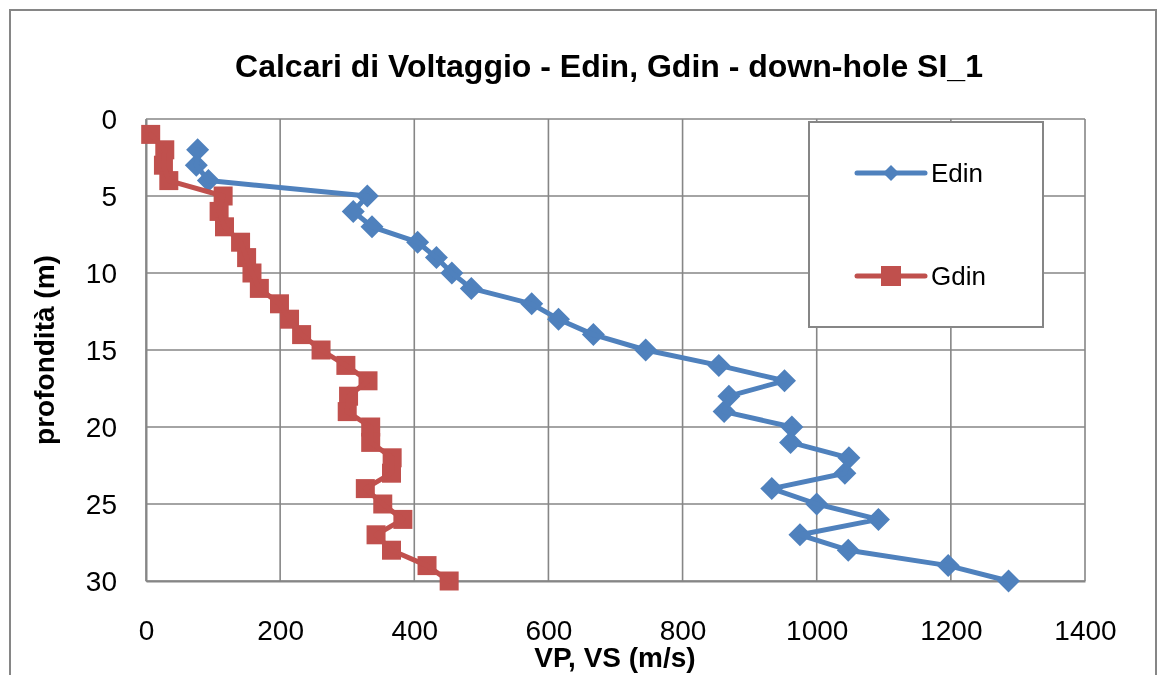 This screenshot has width=1162, height=675. Describe the element at coordinates (1085, 630) in the screenshot. I see `x-tick-label: 1400` at that location.